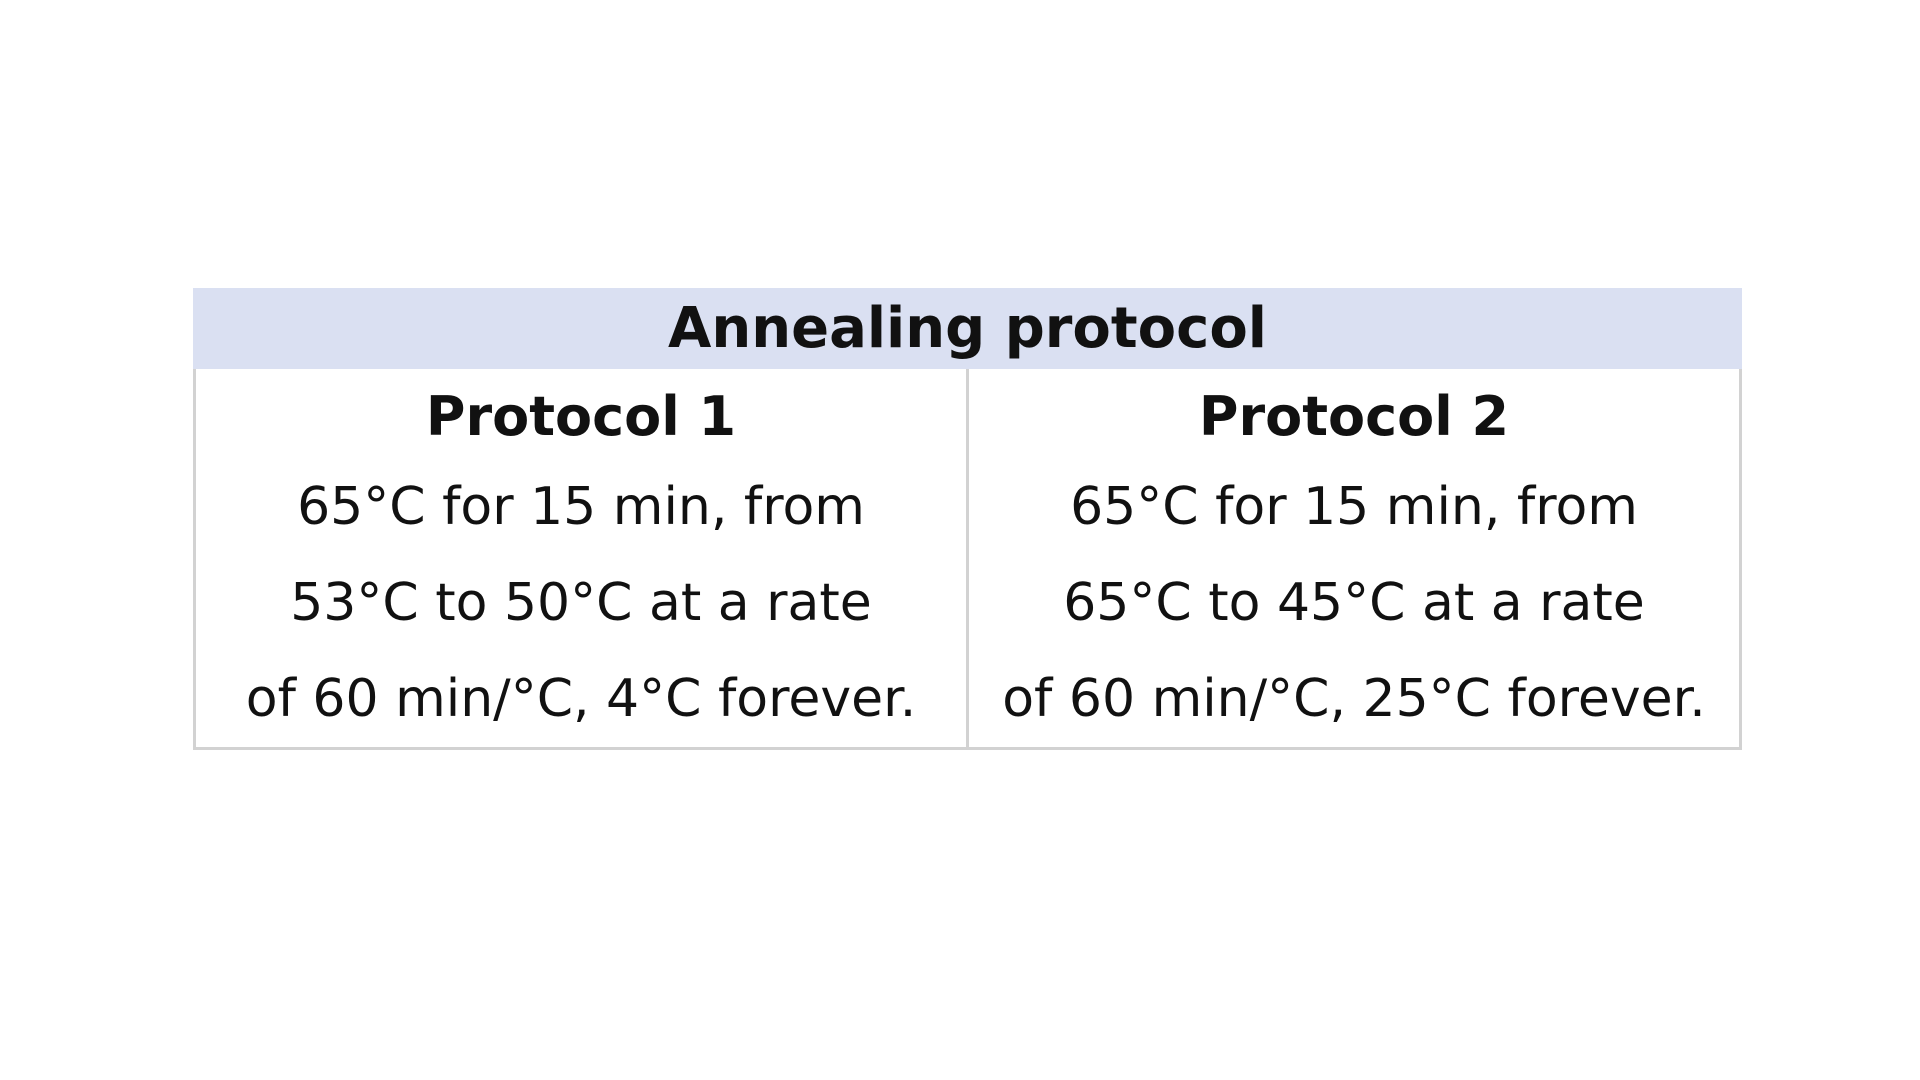  What do you see at coordinates (581, 699) in the screenshot?
I see `protocol-1-line-3: of 60 min/°C, 4°C forever.` at bounding box center [581, 699].